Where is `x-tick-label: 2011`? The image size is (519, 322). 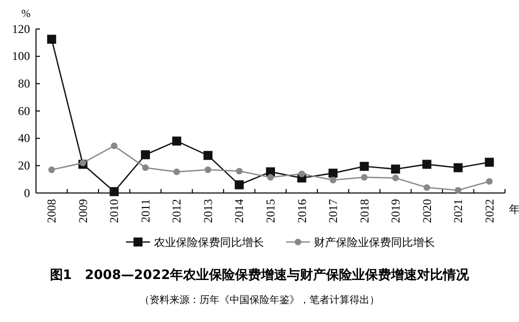 x-tick-label: 2011 is located at coordinates (145, 211).